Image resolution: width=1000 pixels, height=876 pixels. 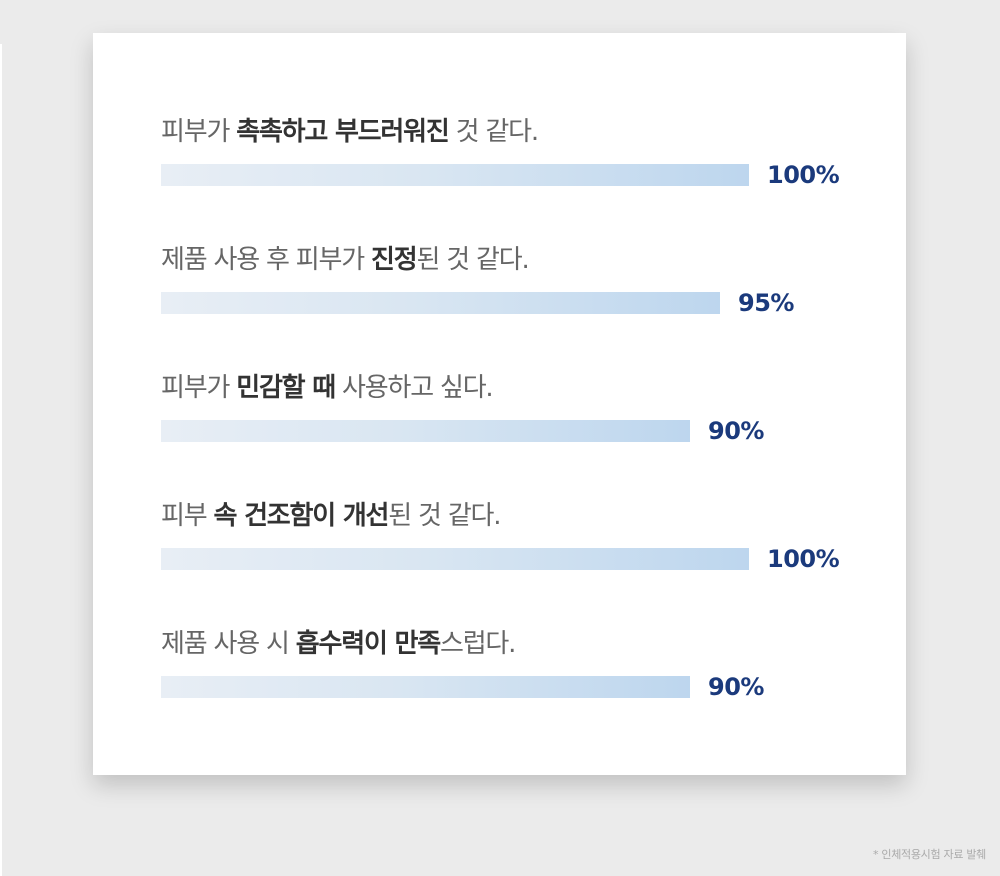 What do you see at coordinates (414, 388) in the screenshot?
I see `statement-text: 사용하고 싶다.` at bounding box center [414, 388].